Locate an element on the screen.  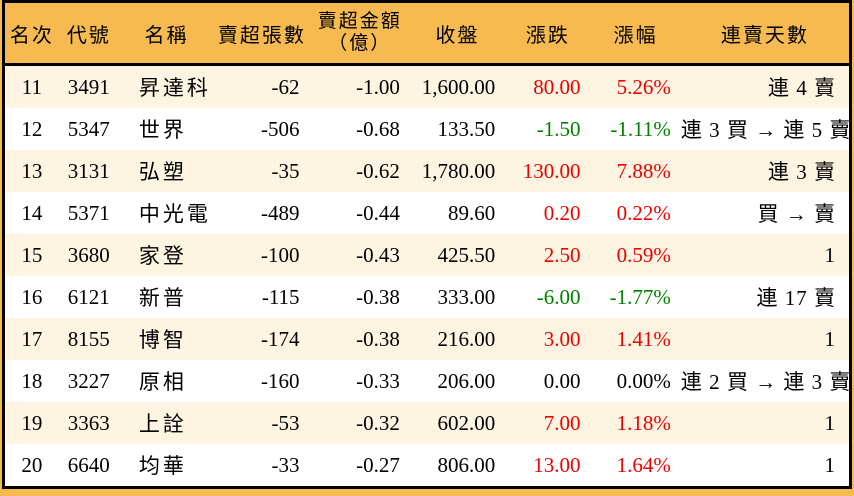
col-header-volume: 賣超張數 is located at coordinates (262, 33).